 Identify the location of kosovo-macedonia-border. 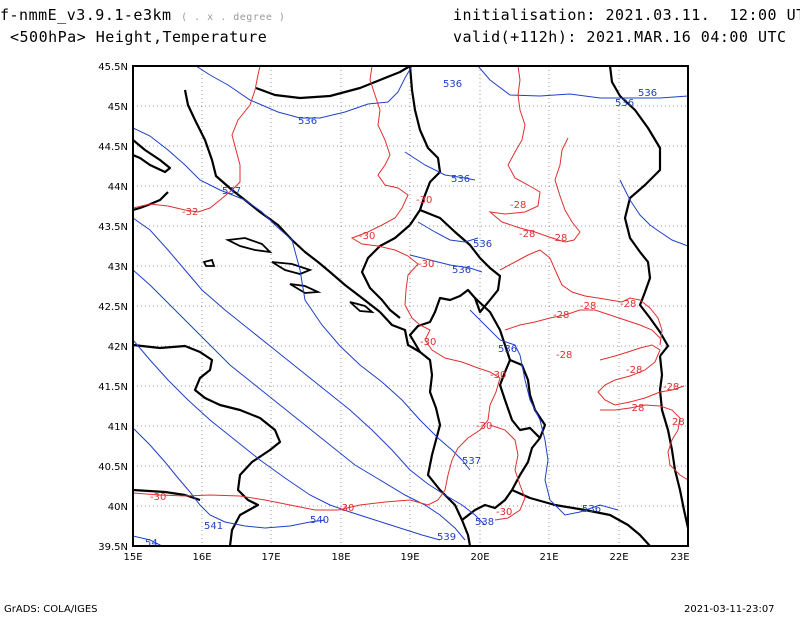
(508, 394).